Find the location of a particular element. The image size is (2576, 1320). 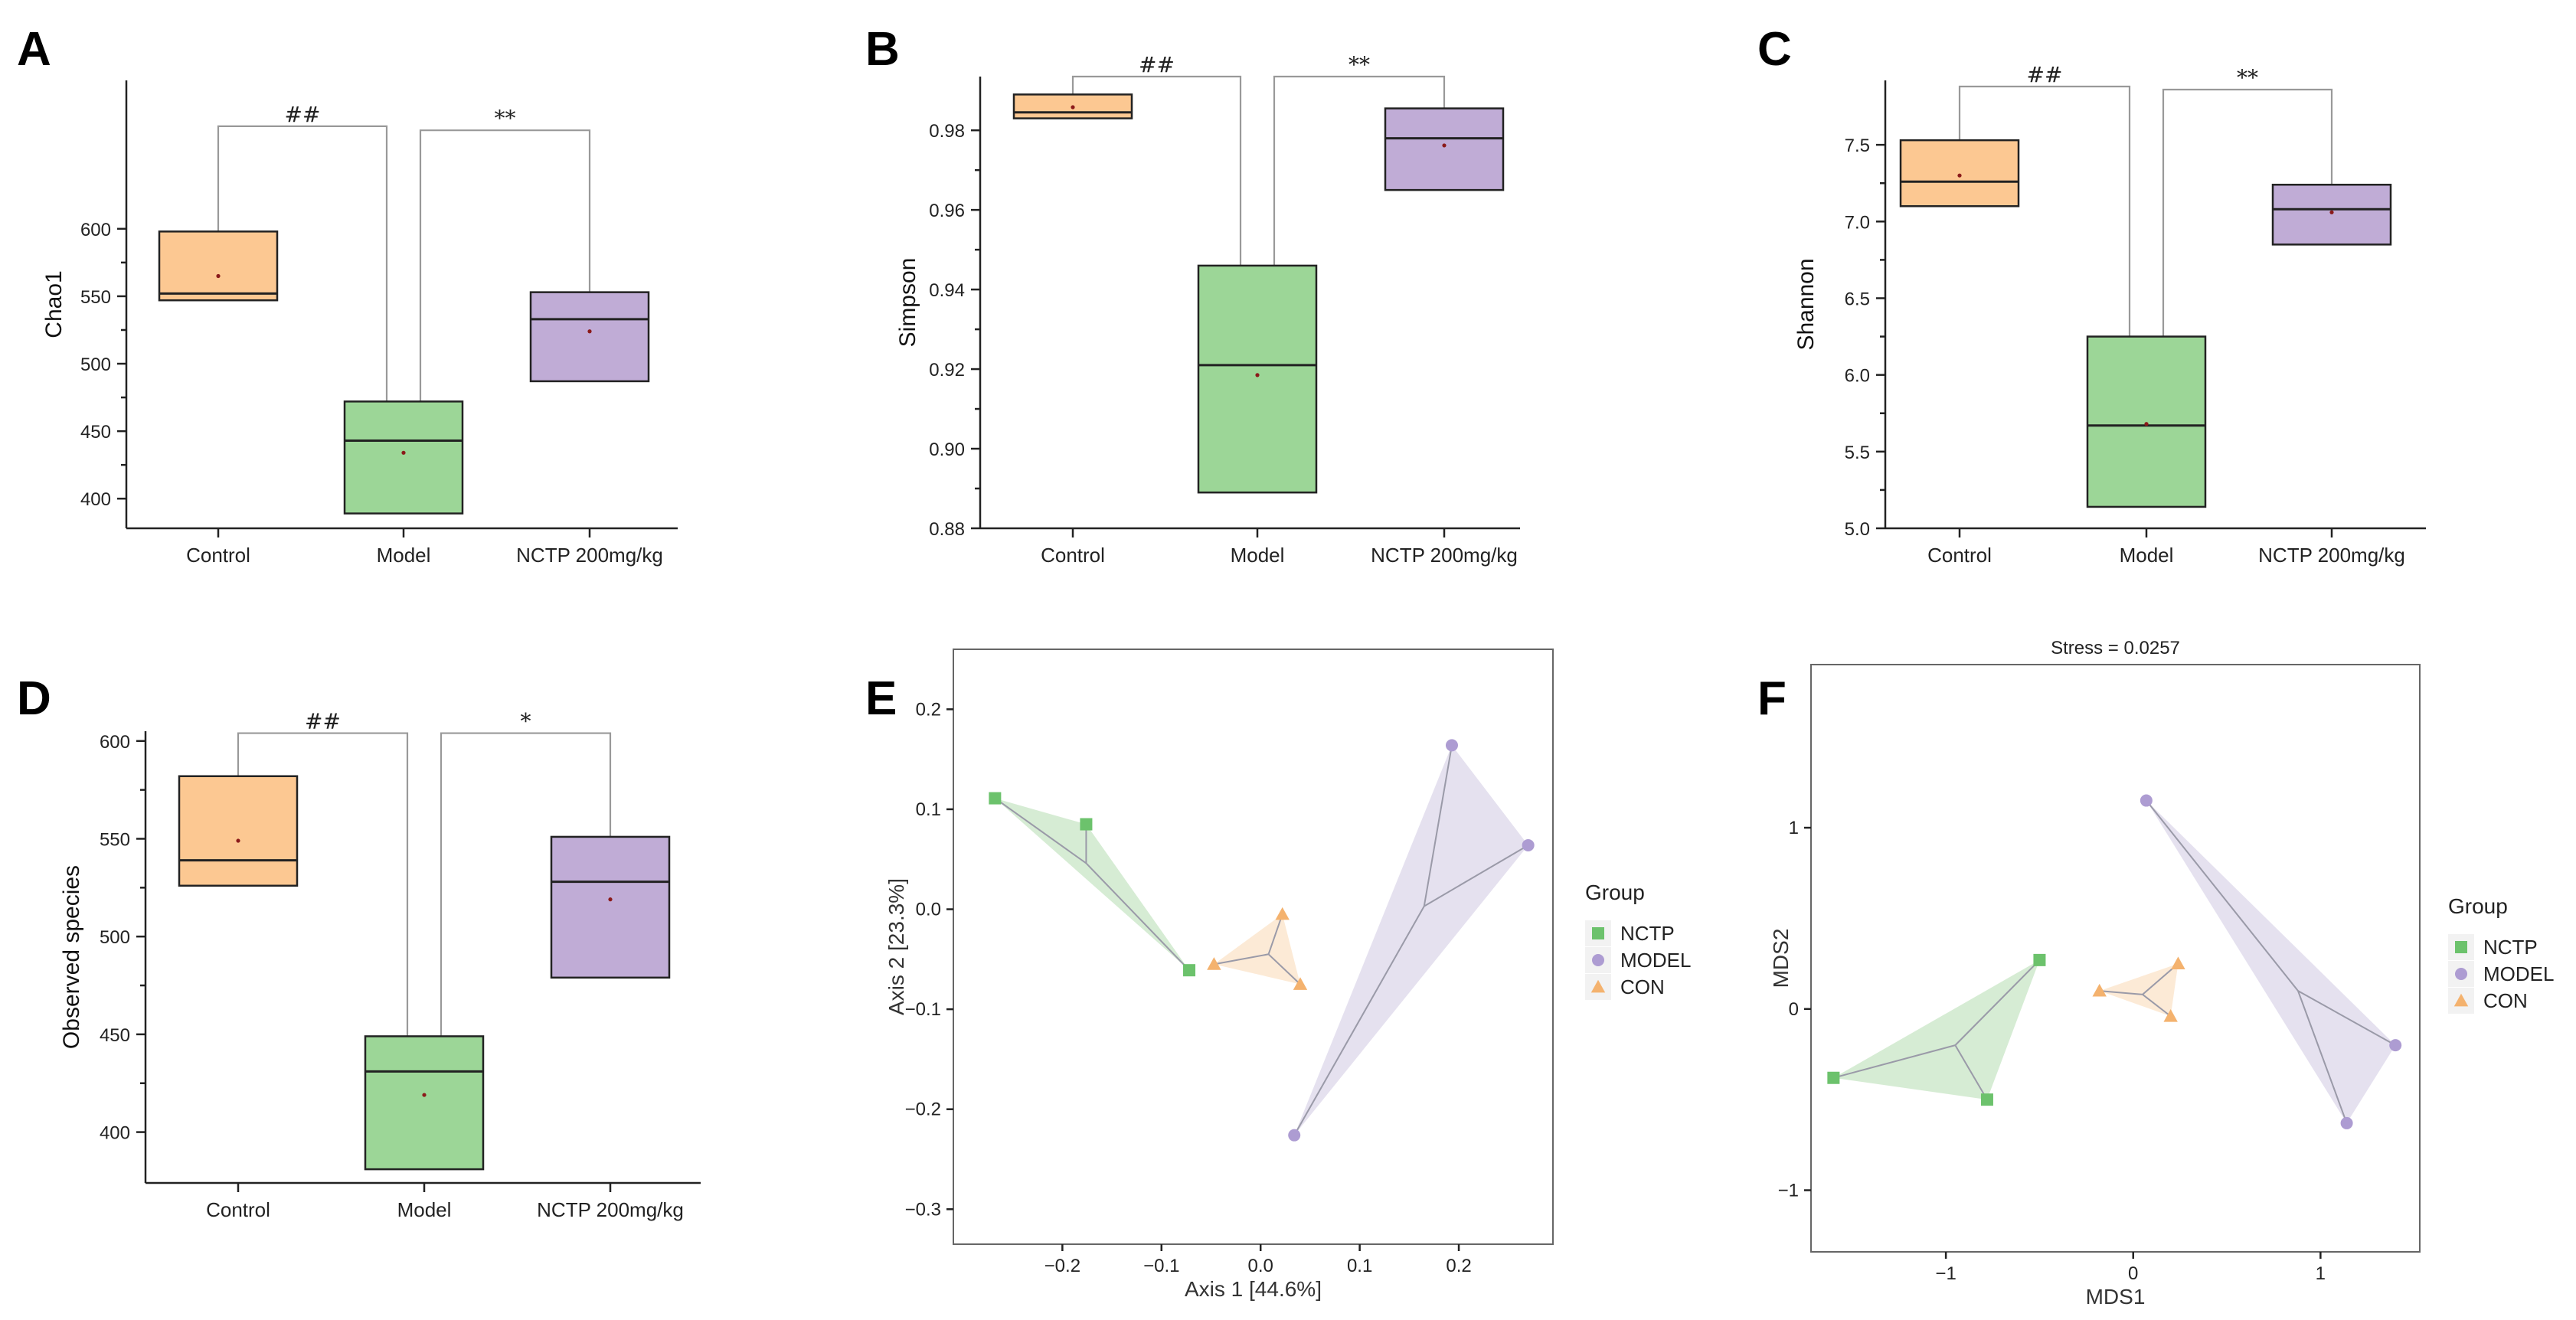

y-tick-label: 5.5 is located at coordinates (1857, 453).